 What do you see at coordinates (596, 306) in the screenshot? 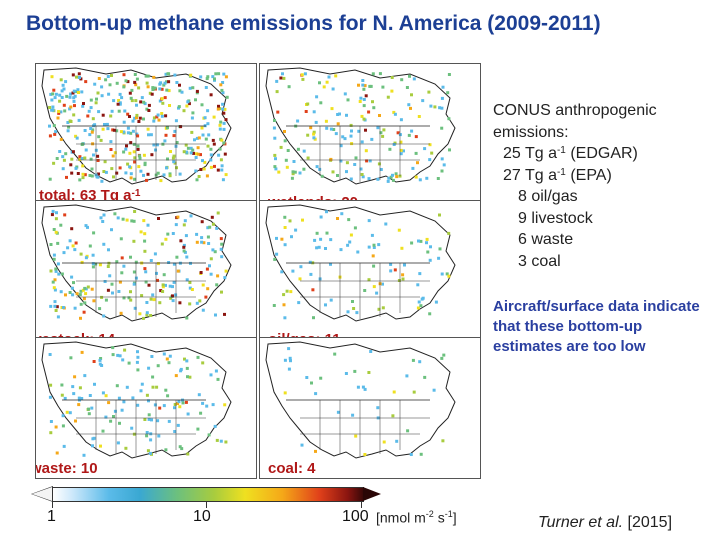
I see `note-line: Aircraft/surface data indicate` at bounding box center [596, 306].